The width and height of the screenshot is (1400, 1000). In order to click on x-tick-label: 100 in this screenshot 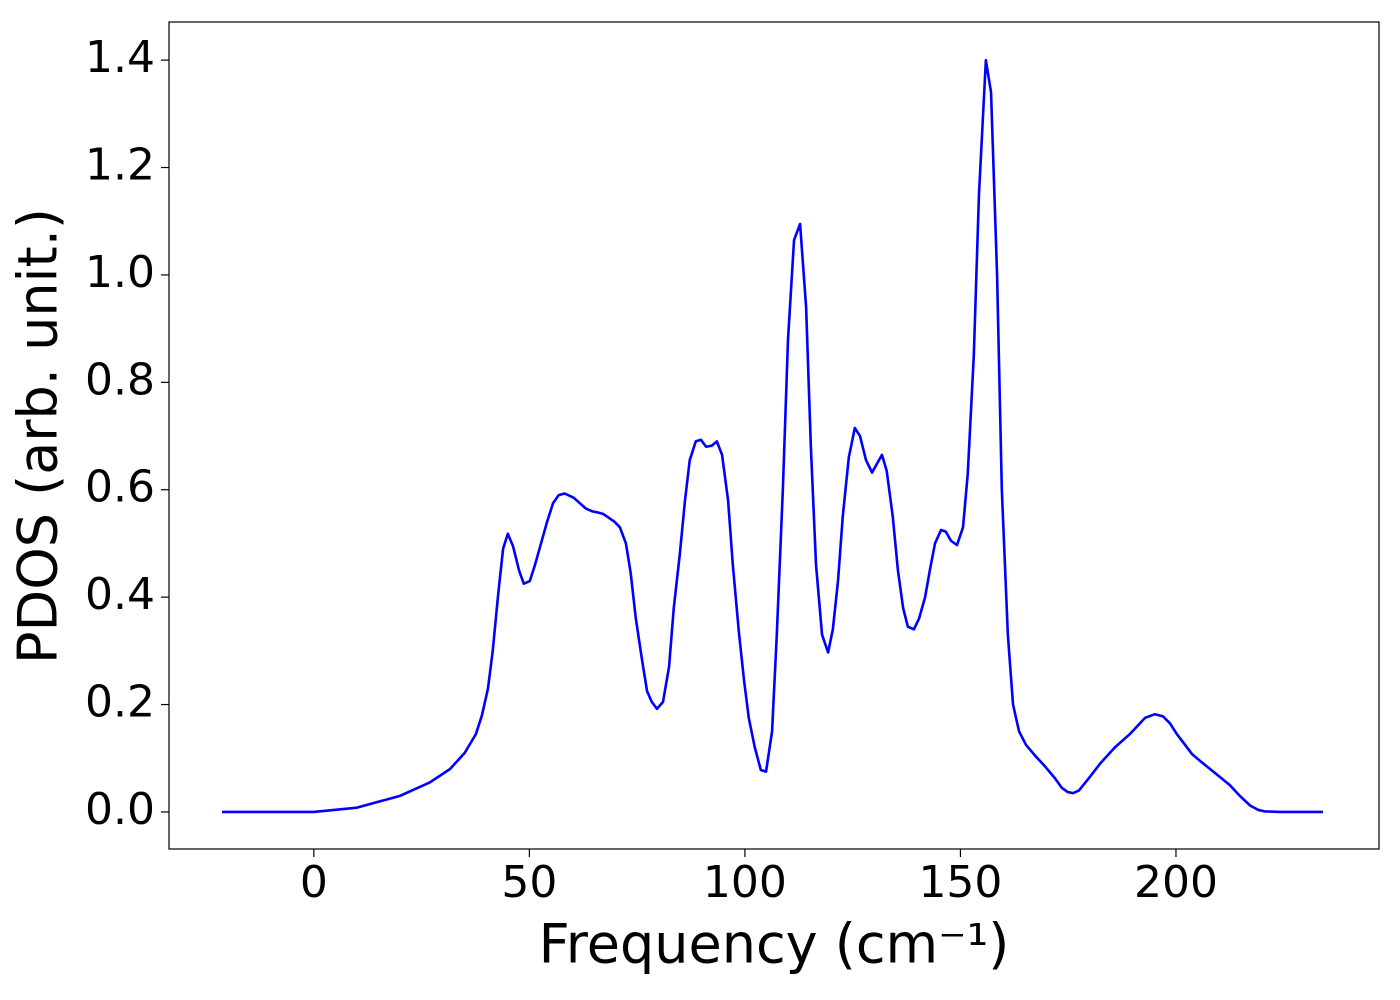, I will do `click(745, 882)`.